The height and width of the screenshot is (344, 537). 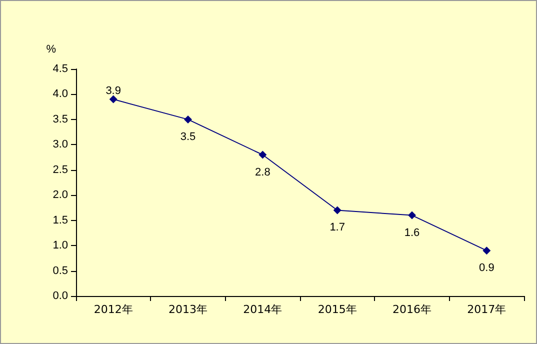 I want to click on x-tick-label: 2017年, so click(x=486, y=309).